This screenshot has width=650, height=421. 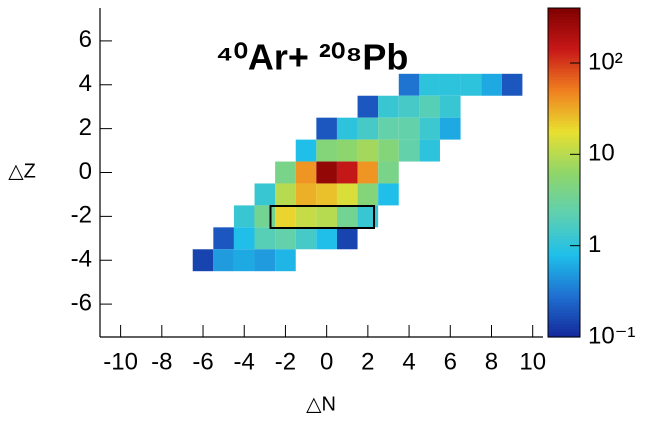 What do you see at coordinates (450, 361) in the screenshot?
I see `x-tick-label: 6` at bounding box center [450, 361].